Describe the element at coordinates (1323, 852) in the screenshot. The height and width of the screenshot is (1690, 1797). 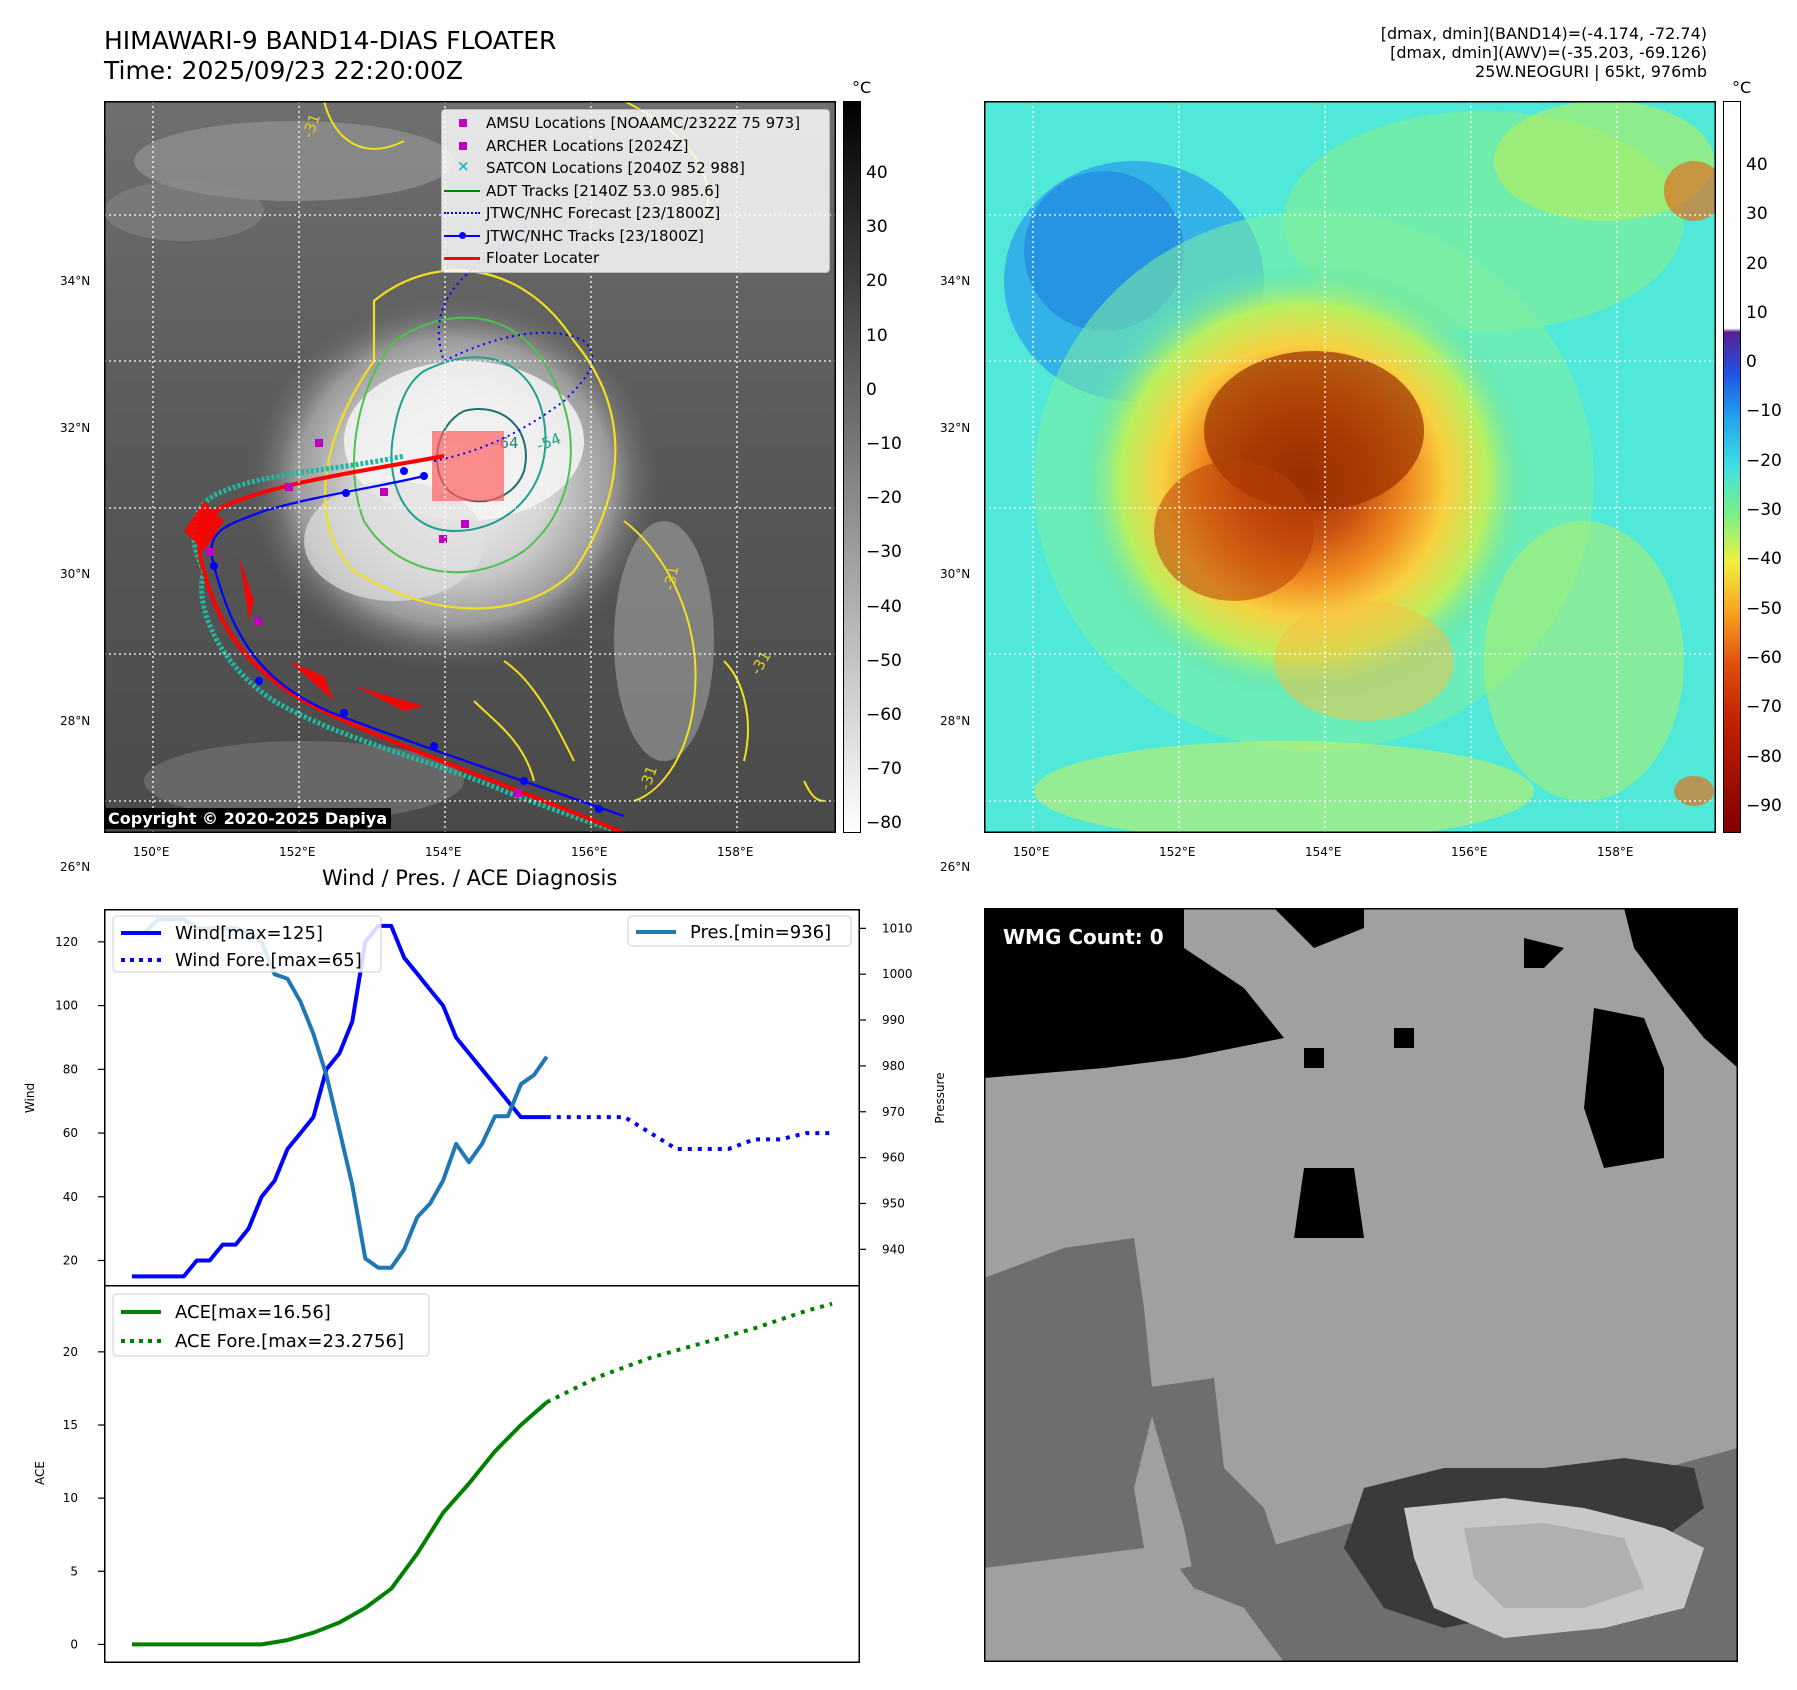
I see `awv-lon-tick: 154°E` at that location.